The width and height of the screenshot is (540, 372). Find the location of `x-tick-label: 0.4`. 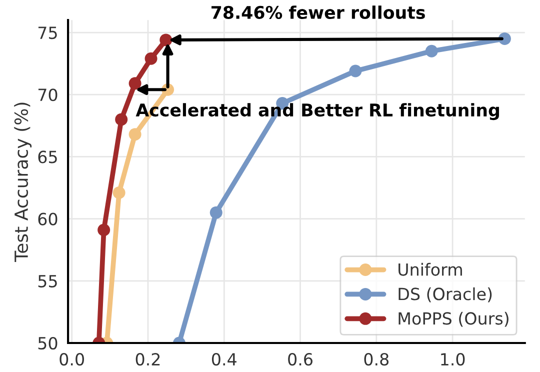

x-tick-label: 0.4 is located at coordinates (224, 359).